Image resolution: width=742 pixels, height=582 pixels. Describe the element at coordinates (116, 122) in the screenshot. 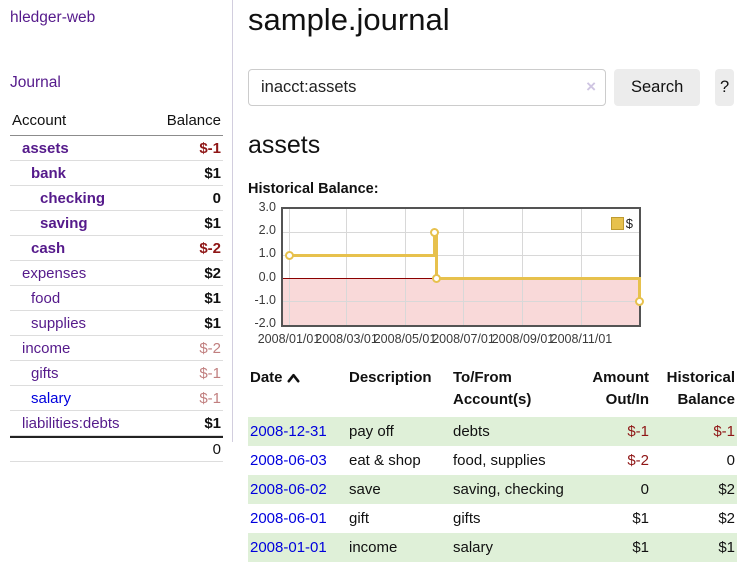

I see `accounts-table-header: Account Balance` at that location.